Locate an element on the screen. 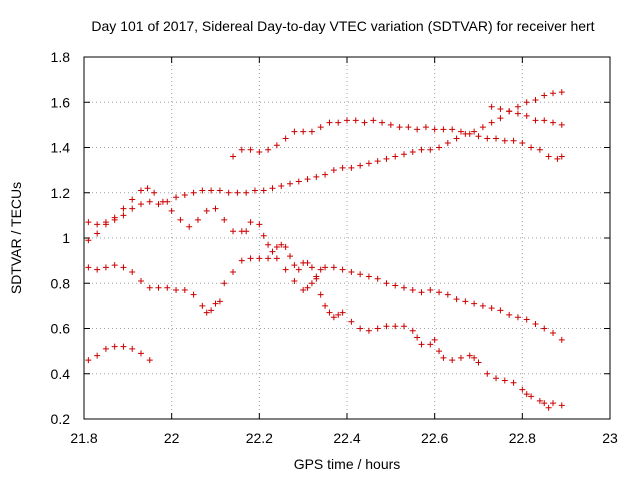 The image size is (640, 480). y-tick-label: 1 is located at coordinates (66, 238).